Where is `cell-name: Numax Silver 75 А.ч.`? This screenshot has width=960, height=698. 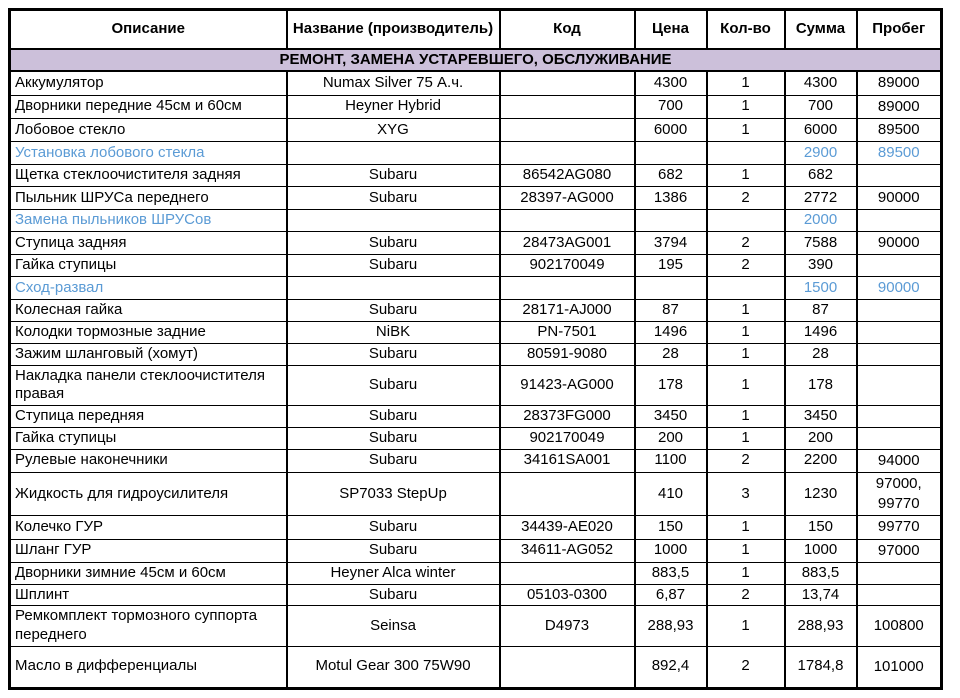 cell-name: Numax Silver 75 А.ч. is located at coordinates (393, 83).